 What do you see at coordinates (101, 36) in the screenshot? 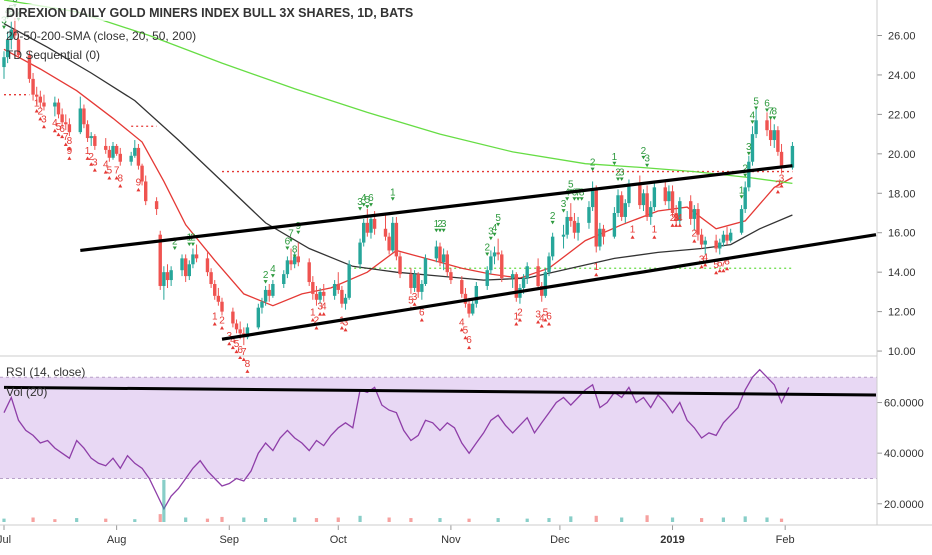
I see `sma-legend: 20-50-200-SMA (close, 20, 50, 200)` at bounding box center [101, 36].